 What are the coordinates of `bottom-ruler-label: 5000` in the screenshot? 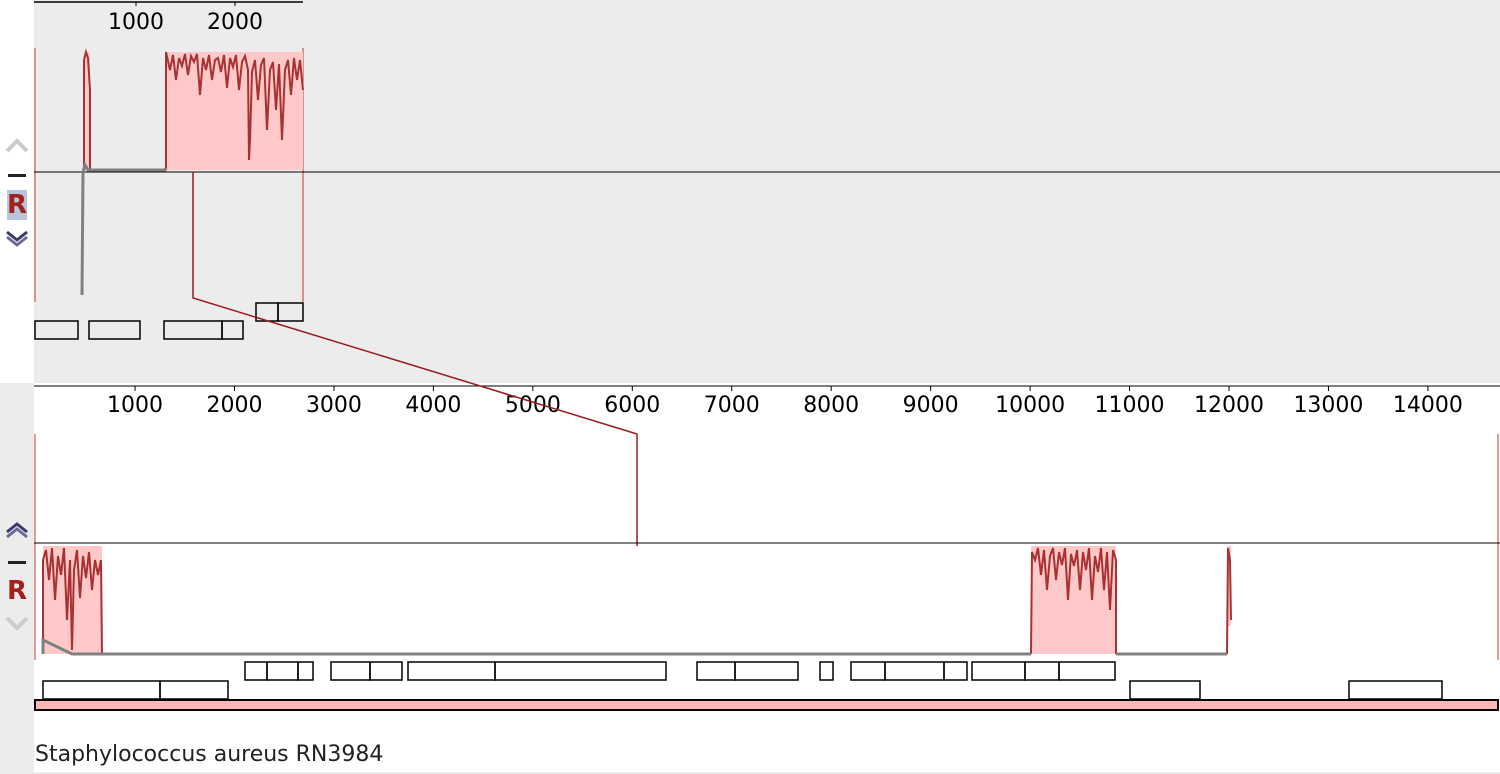 It's located at (533, 405).